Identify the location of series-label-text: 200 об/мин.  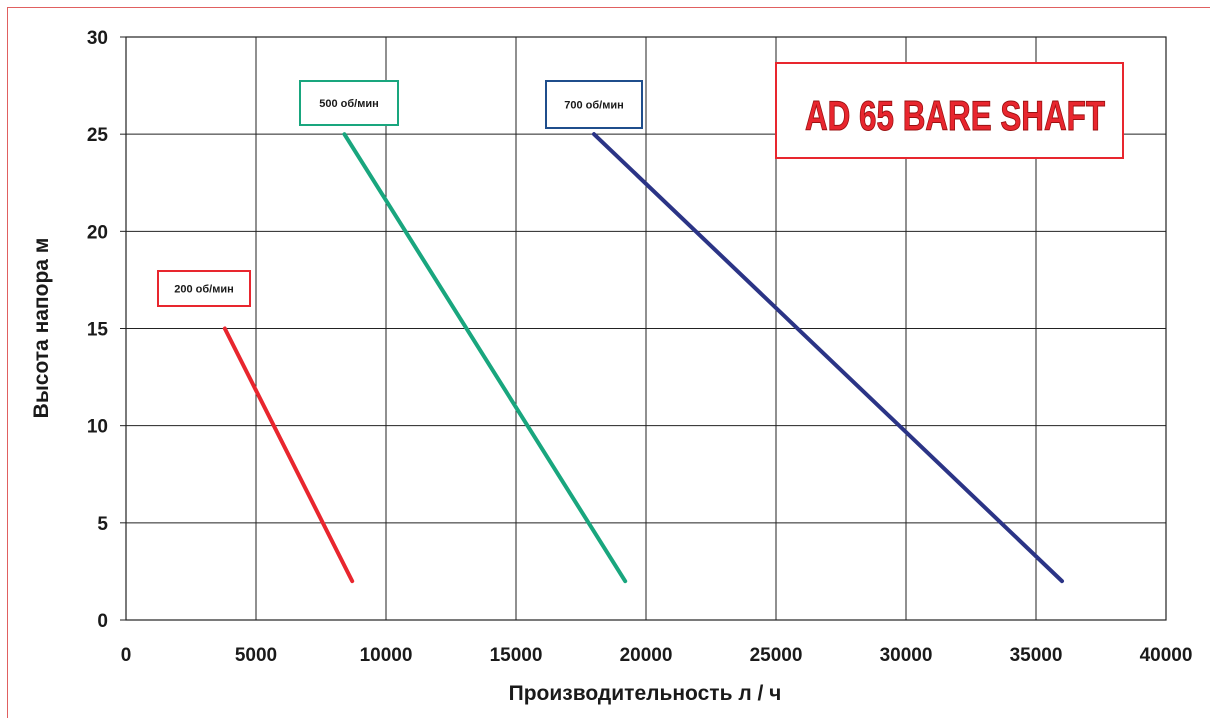
(204, 290).